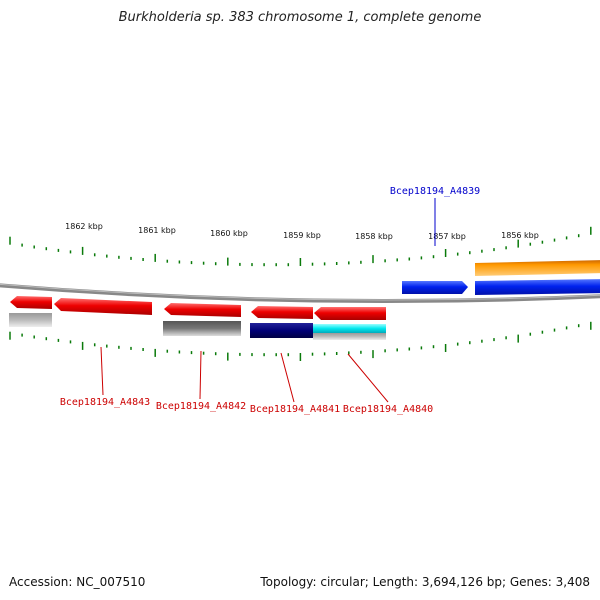  I want to click on forward-strand-features, so click(501, 277).